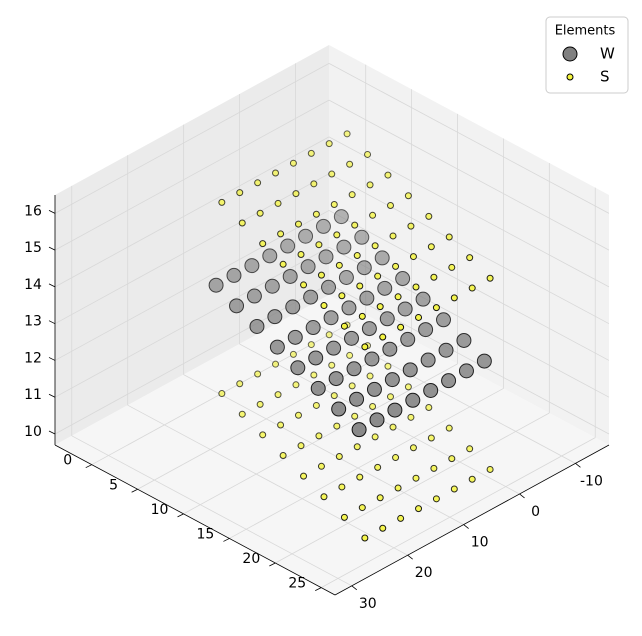 This screenshot has height=636, width=642. Describe the element at coordinates (587, 55) in the screenshot. I see `legend-box` at that location.